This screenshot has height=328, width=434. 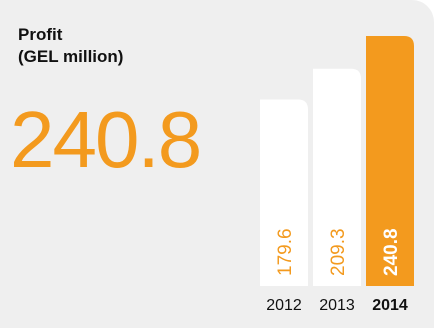 I want to click on bar-2014, so click(x=390, y=161).